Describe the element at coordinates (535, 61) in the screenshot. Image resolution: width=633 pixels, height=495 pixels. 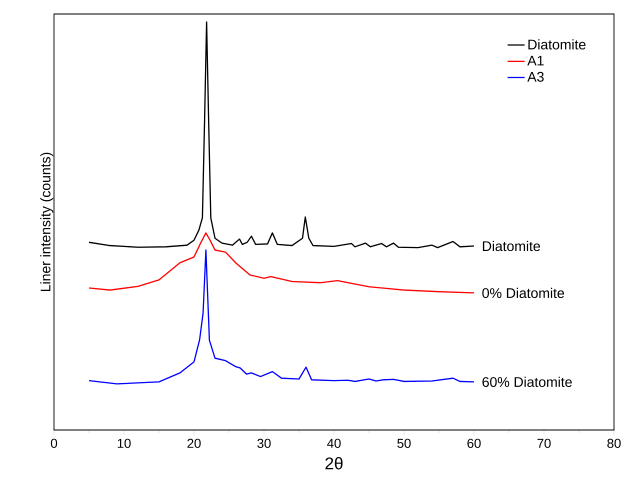
I see `legend-label: A1` at that location.